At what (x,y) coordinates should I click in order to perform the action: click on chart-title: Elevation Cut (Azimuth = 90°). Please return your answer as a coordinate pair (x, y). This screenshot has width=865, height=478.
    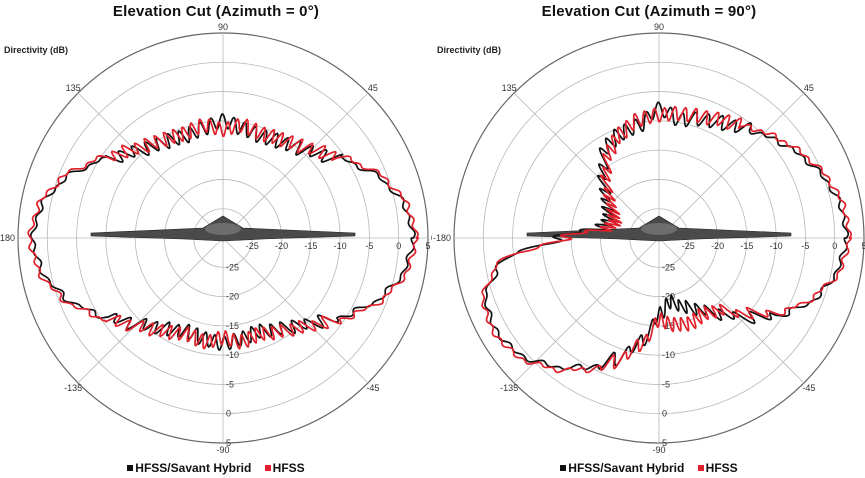
    Looking at the image, I should click on (649, 11).